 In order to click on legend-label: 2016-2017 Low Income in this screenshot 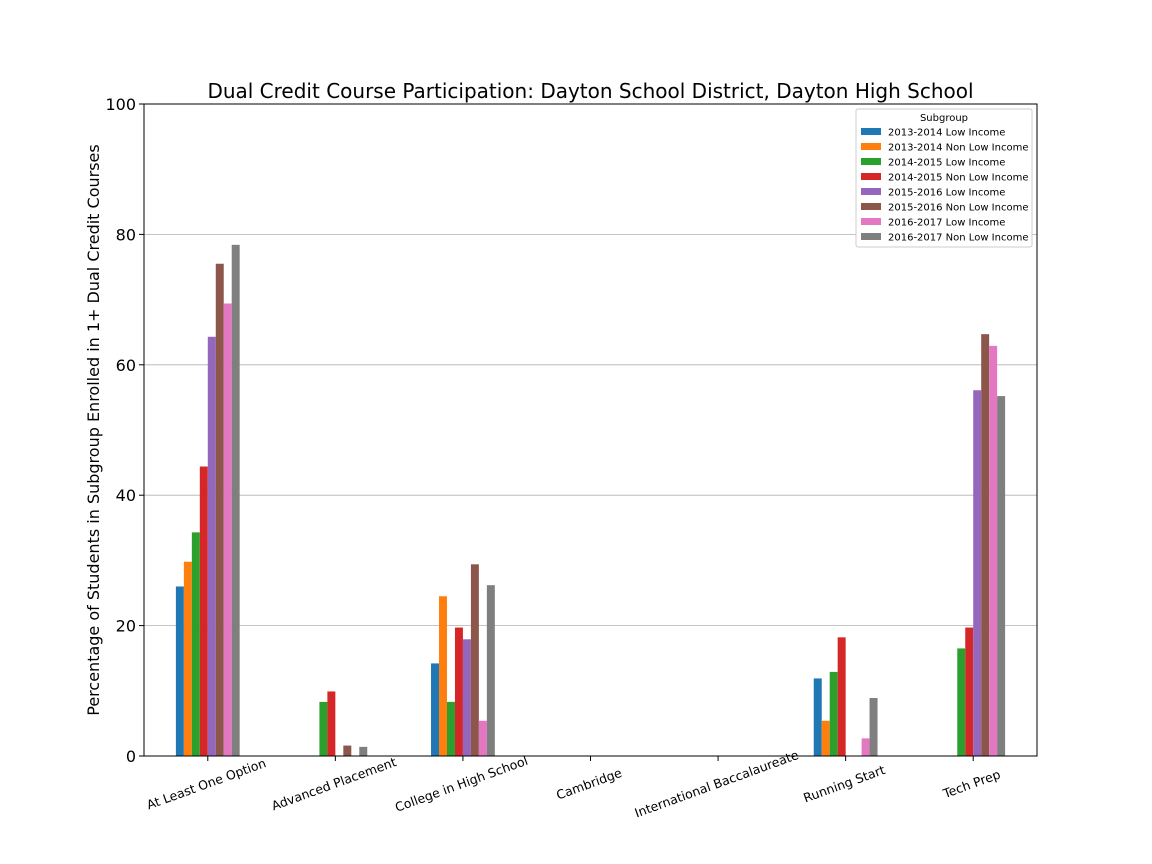, I will do `click(946, 223)`.